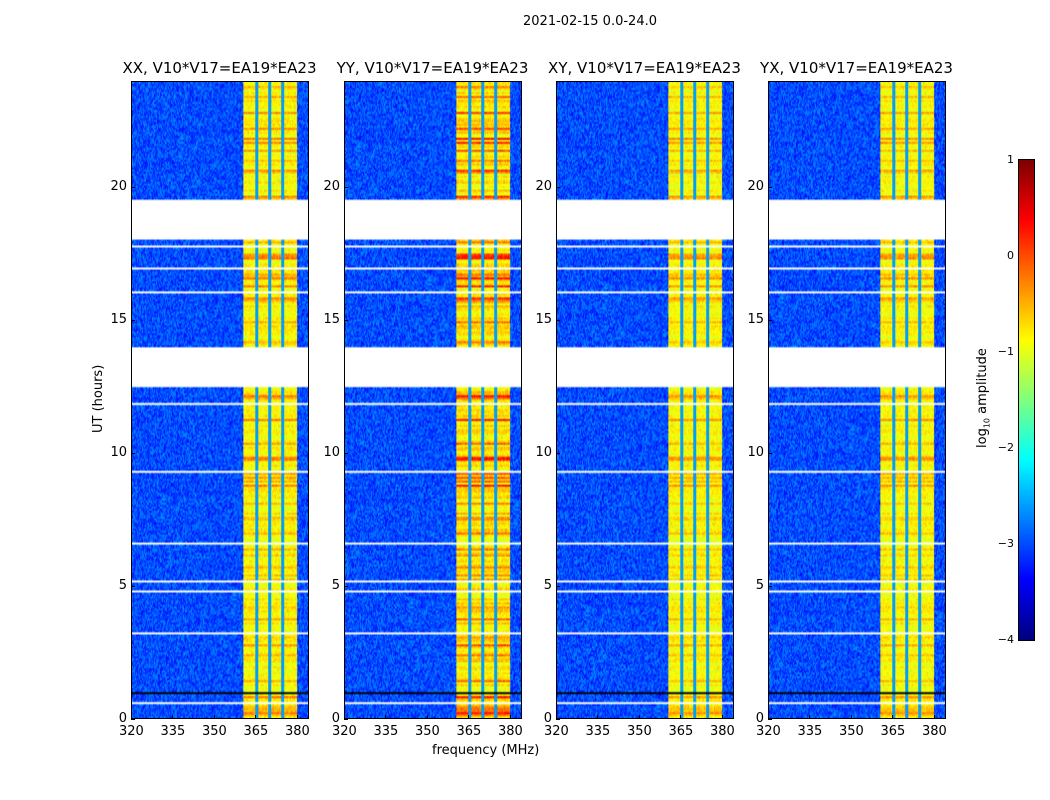  What do you see at coordinates (486, 750) in the screenshot?
I see `x-axis-label: frequency (MHz)` at bounding box center [486, 750].